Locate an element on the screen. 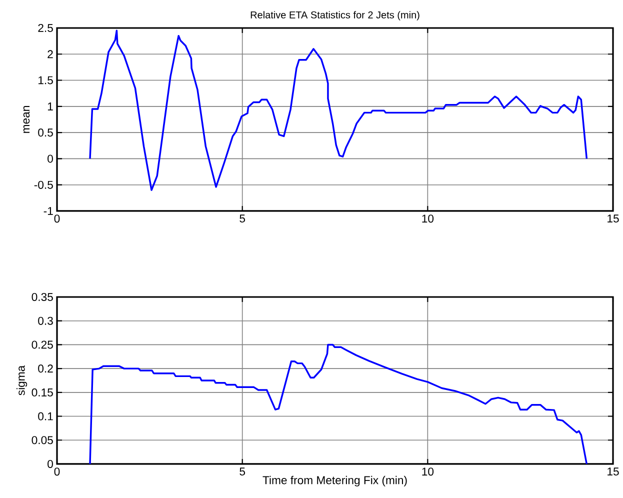  y-tick-label: 2.5 is located at coordinates (45, 28).